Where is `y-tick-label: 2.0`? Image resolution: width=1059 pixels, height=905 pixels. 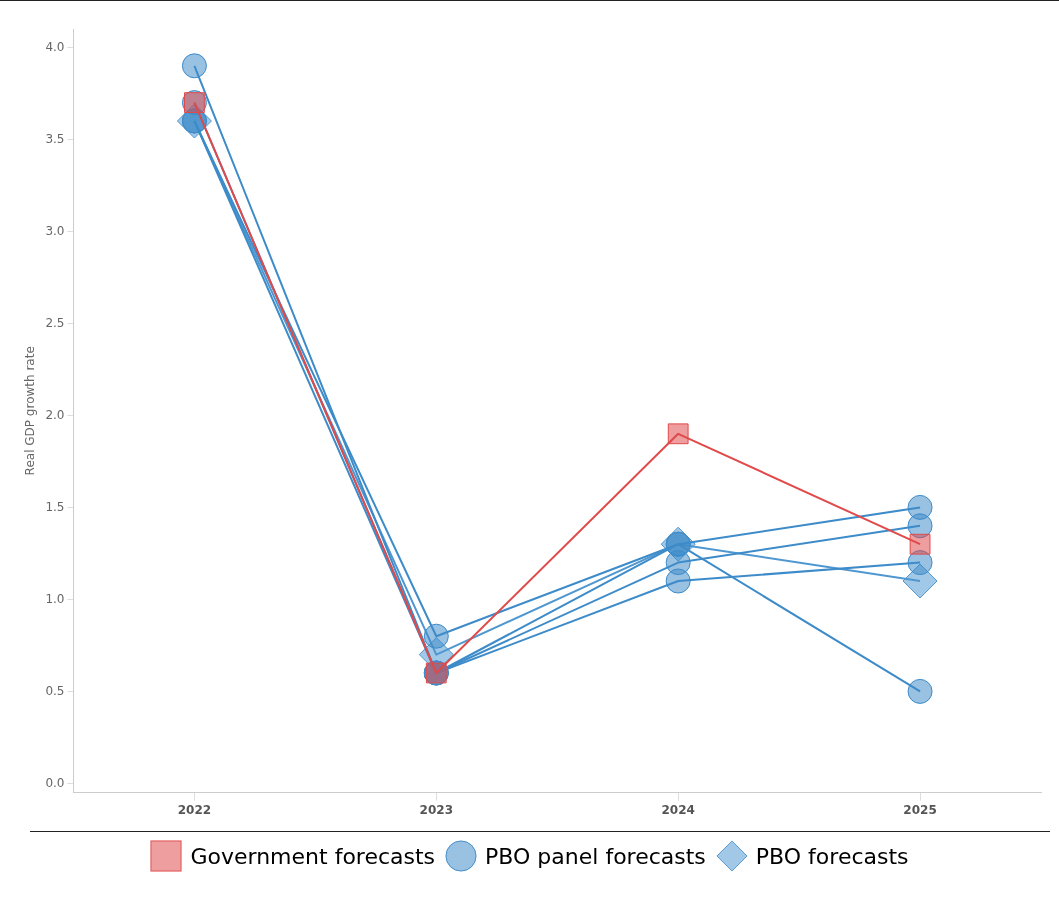
y-tick-label: 2.0 is located at coordinates (55, 414).